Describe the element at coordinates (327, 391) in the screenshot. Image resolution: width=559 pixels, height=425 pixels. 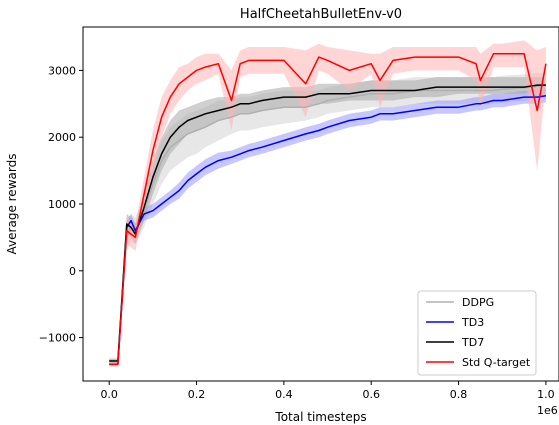
I see `x-axis: 0.0 0.2 0.4 0.6 0.8 1.0` at that location.